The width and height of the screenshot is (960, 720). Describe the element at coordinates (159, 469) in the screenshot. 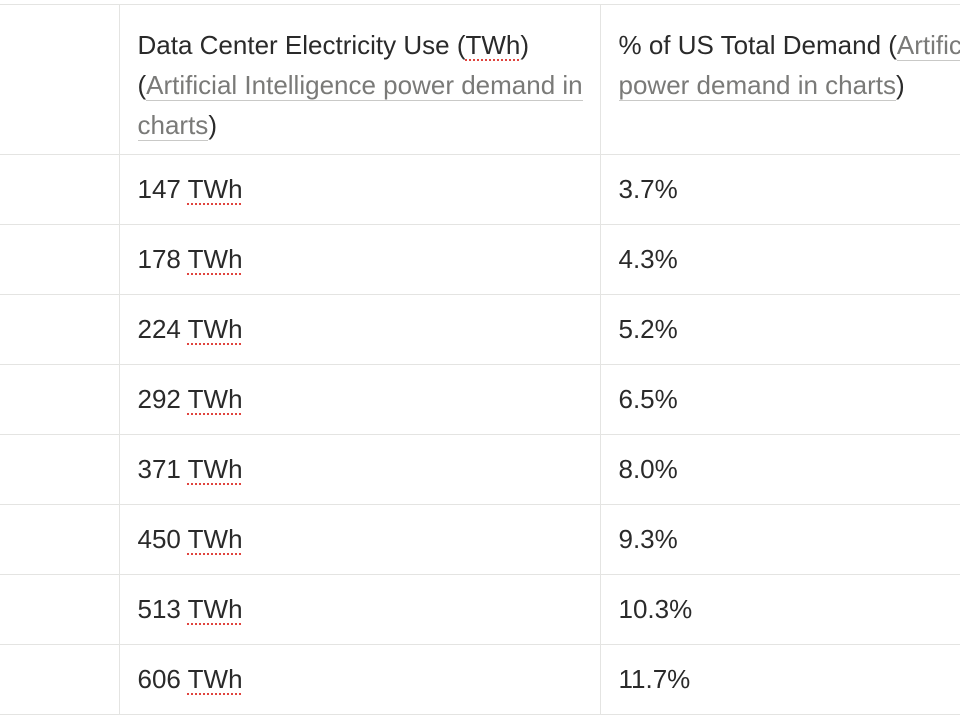

I see `electricity-use-value: 371` at that location.